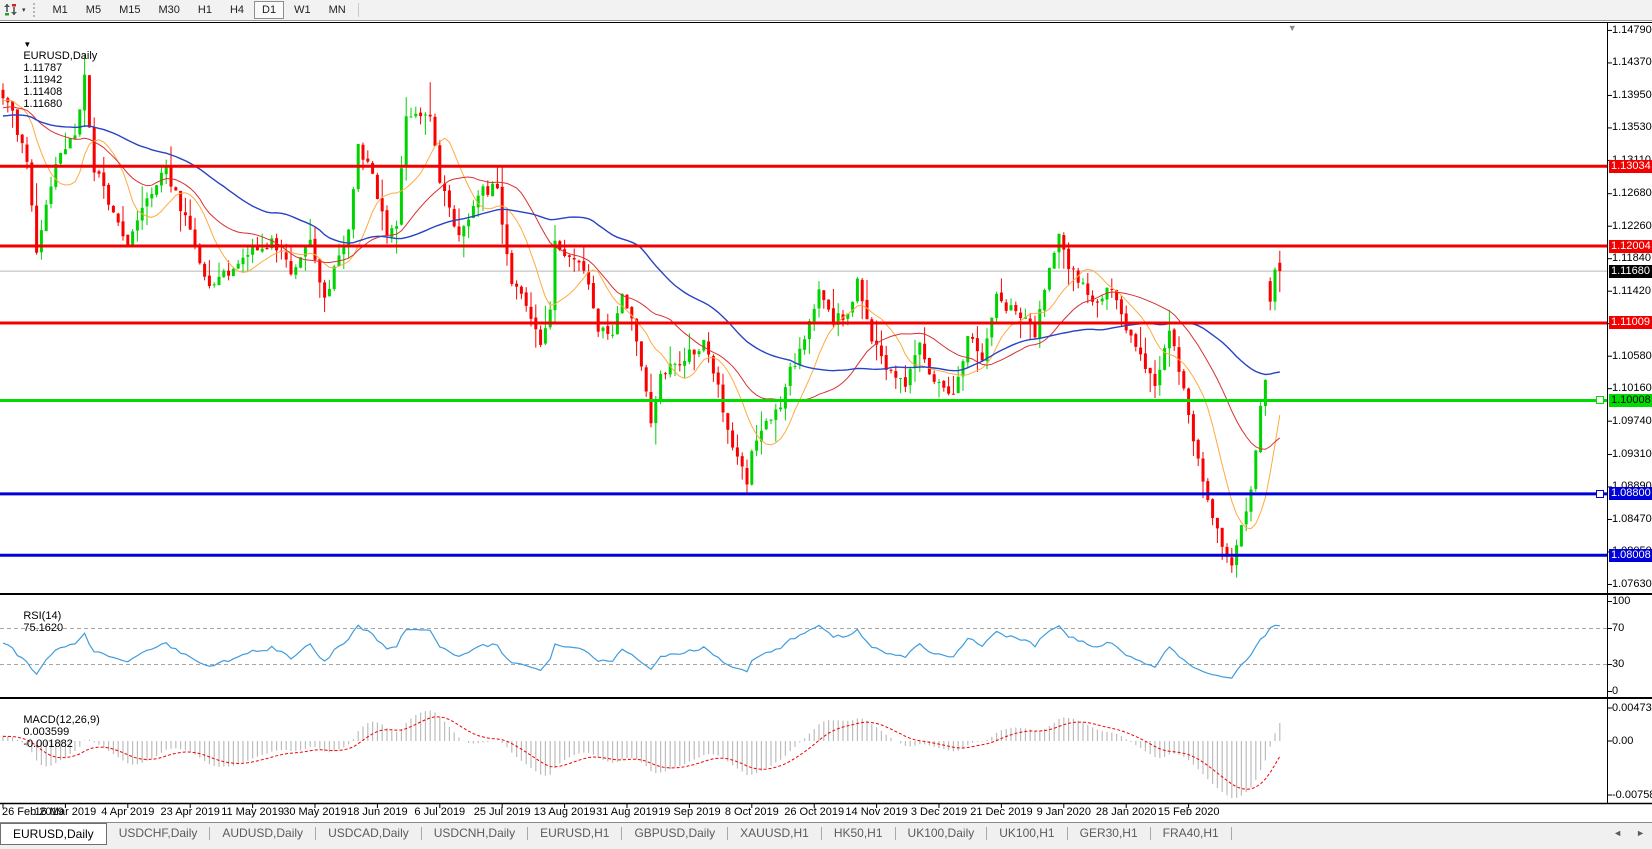 Image resolution: width=1652 pixels, height=849 pixels. I want to click on tab-audusd-daily: AUDUSD,Daily, so click(263, 833).